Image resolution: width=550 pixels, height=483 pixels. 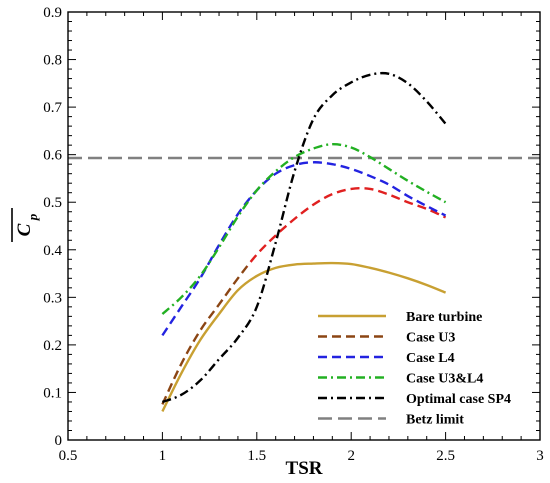 I want to click on y-tick-label: 0.2, so click(x=52, y=346).